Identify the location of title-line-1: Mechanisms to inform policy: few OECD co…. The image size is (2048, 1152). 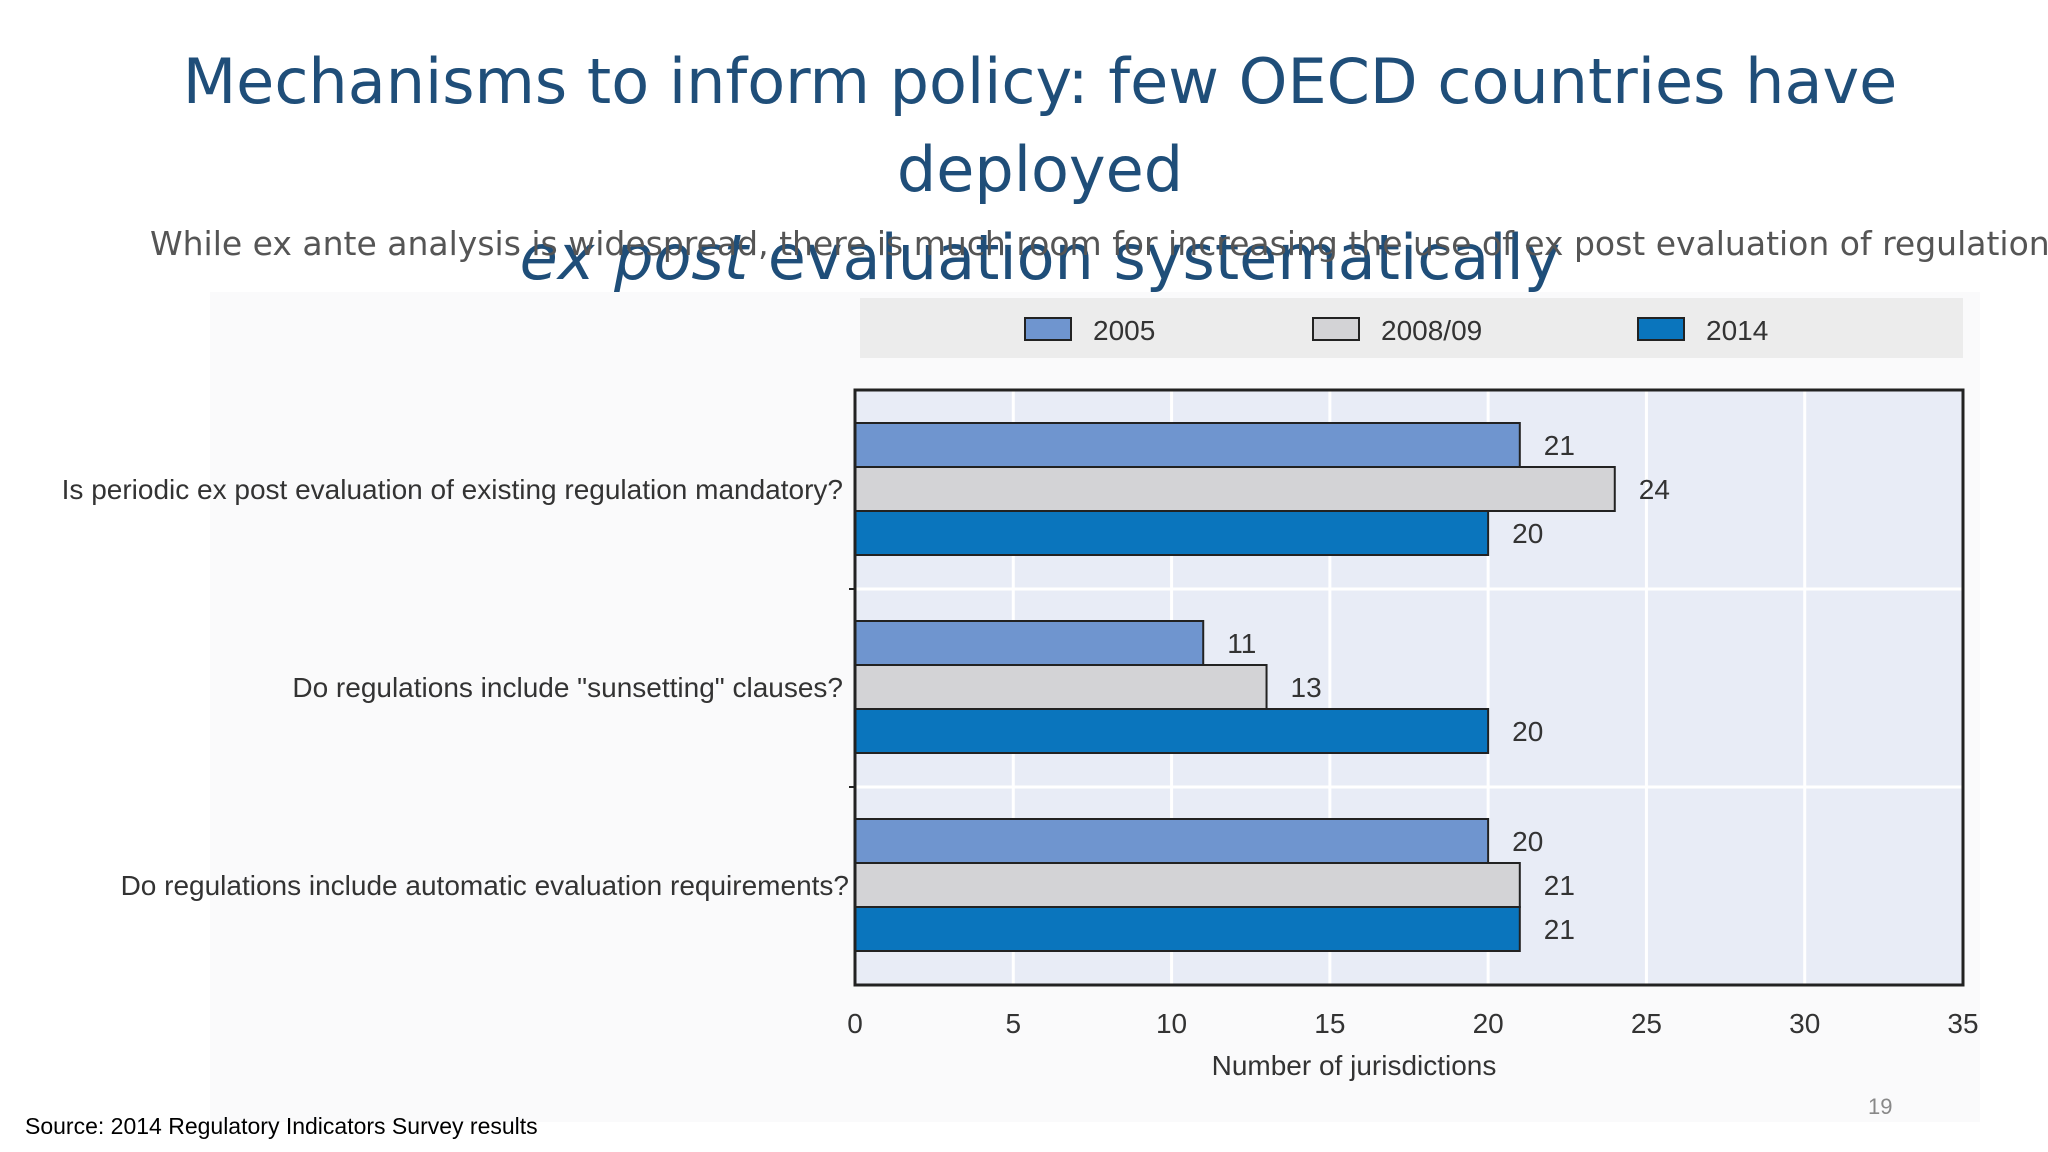
(1040, 125).